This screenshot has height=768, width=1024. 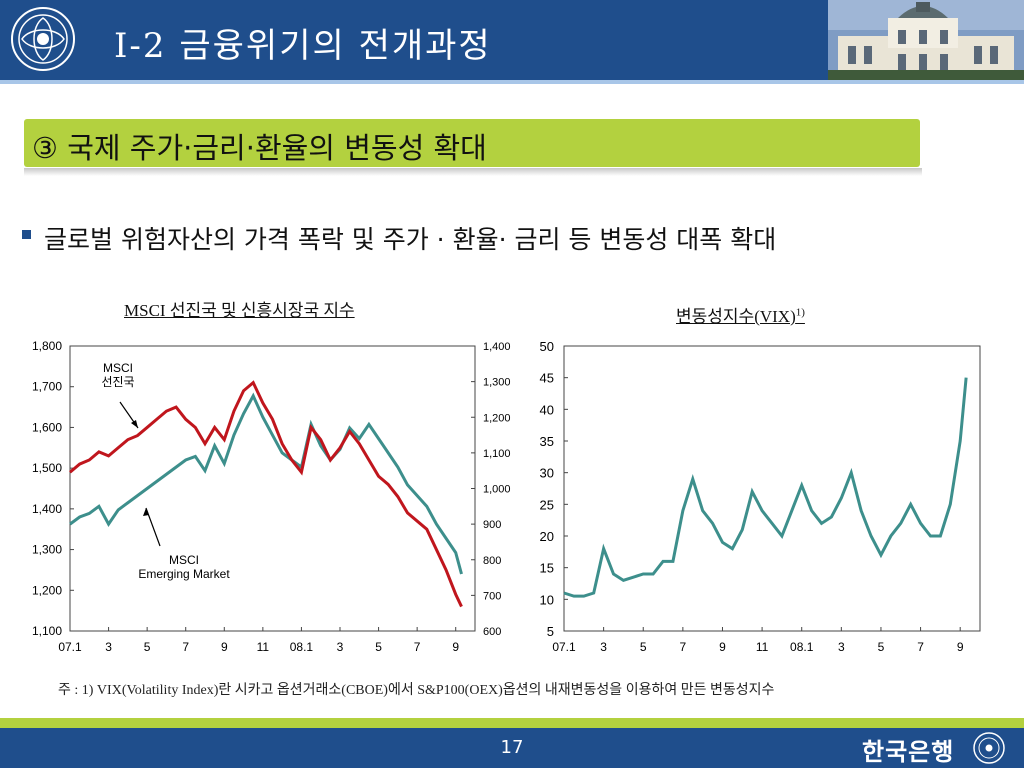 What do you see at coordinates (117, 382) in the screenshot?
I see `annotation-world-line2: 선진국` at bounding box center [117, 382].